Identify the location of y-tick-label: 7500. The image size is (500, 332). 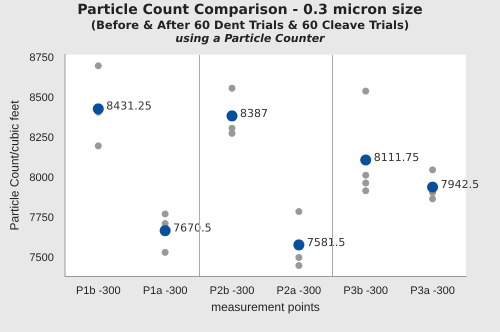
(41, 258).